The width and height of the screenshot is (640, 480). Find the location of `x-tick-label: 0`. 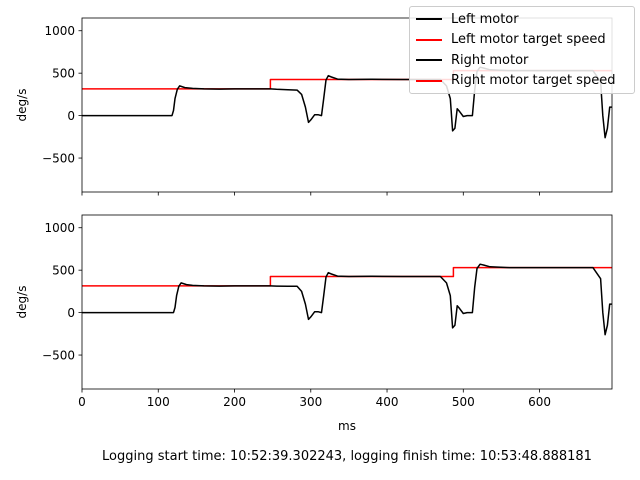

x-tick-label: 0 is located at coordinates (82, 402).